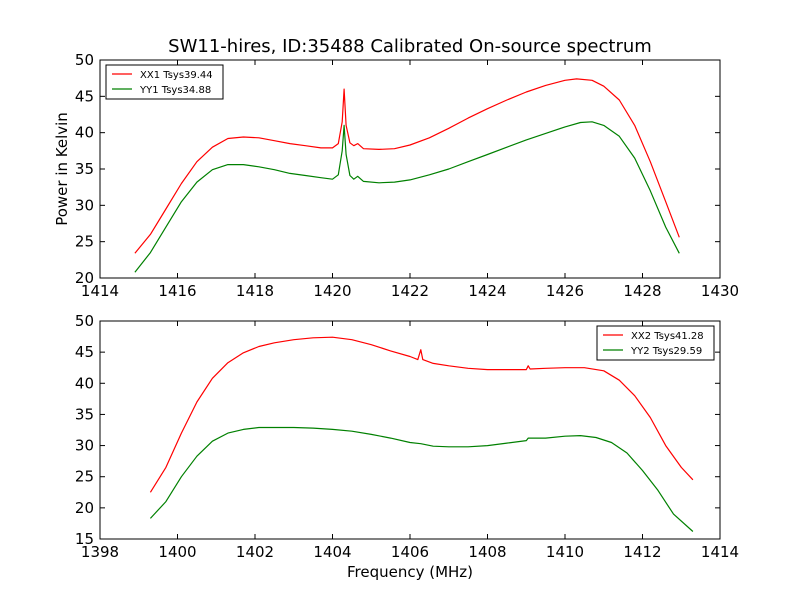 The image size is (800, 600). What do you see at coordinates (332, 552) in the screenshot?
I see `x-tick-label: 1404` at bounding box center [332, 552].